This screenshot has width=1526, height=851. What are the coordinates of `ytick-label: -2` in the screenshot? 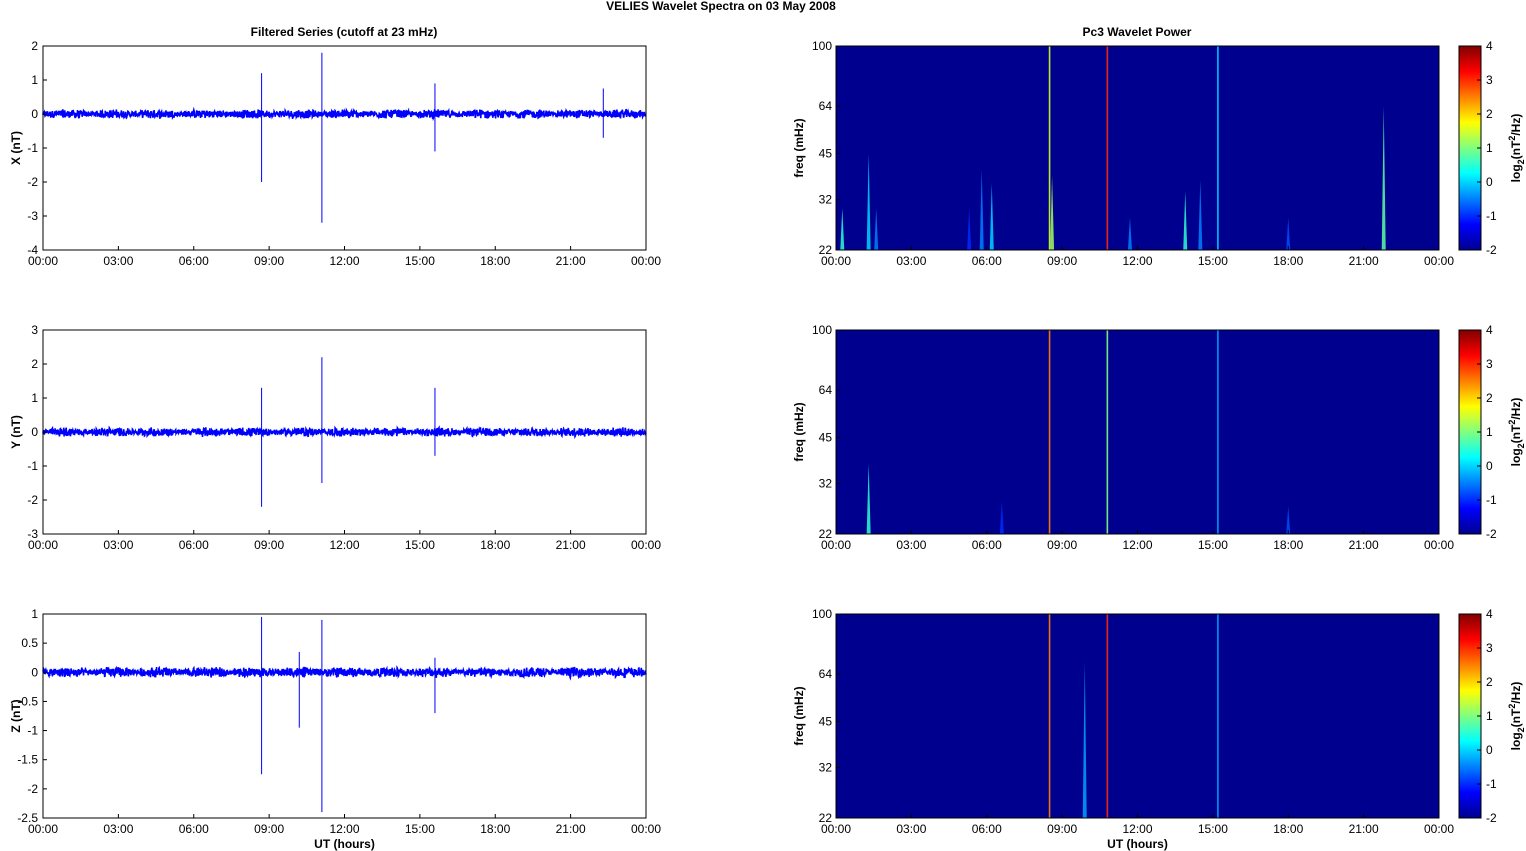 It's located at (32, 500).